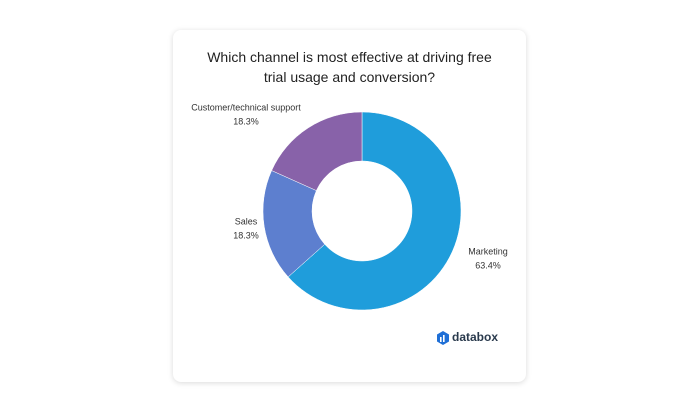  I want to click on brand-logo: databox, so click(467, 337).